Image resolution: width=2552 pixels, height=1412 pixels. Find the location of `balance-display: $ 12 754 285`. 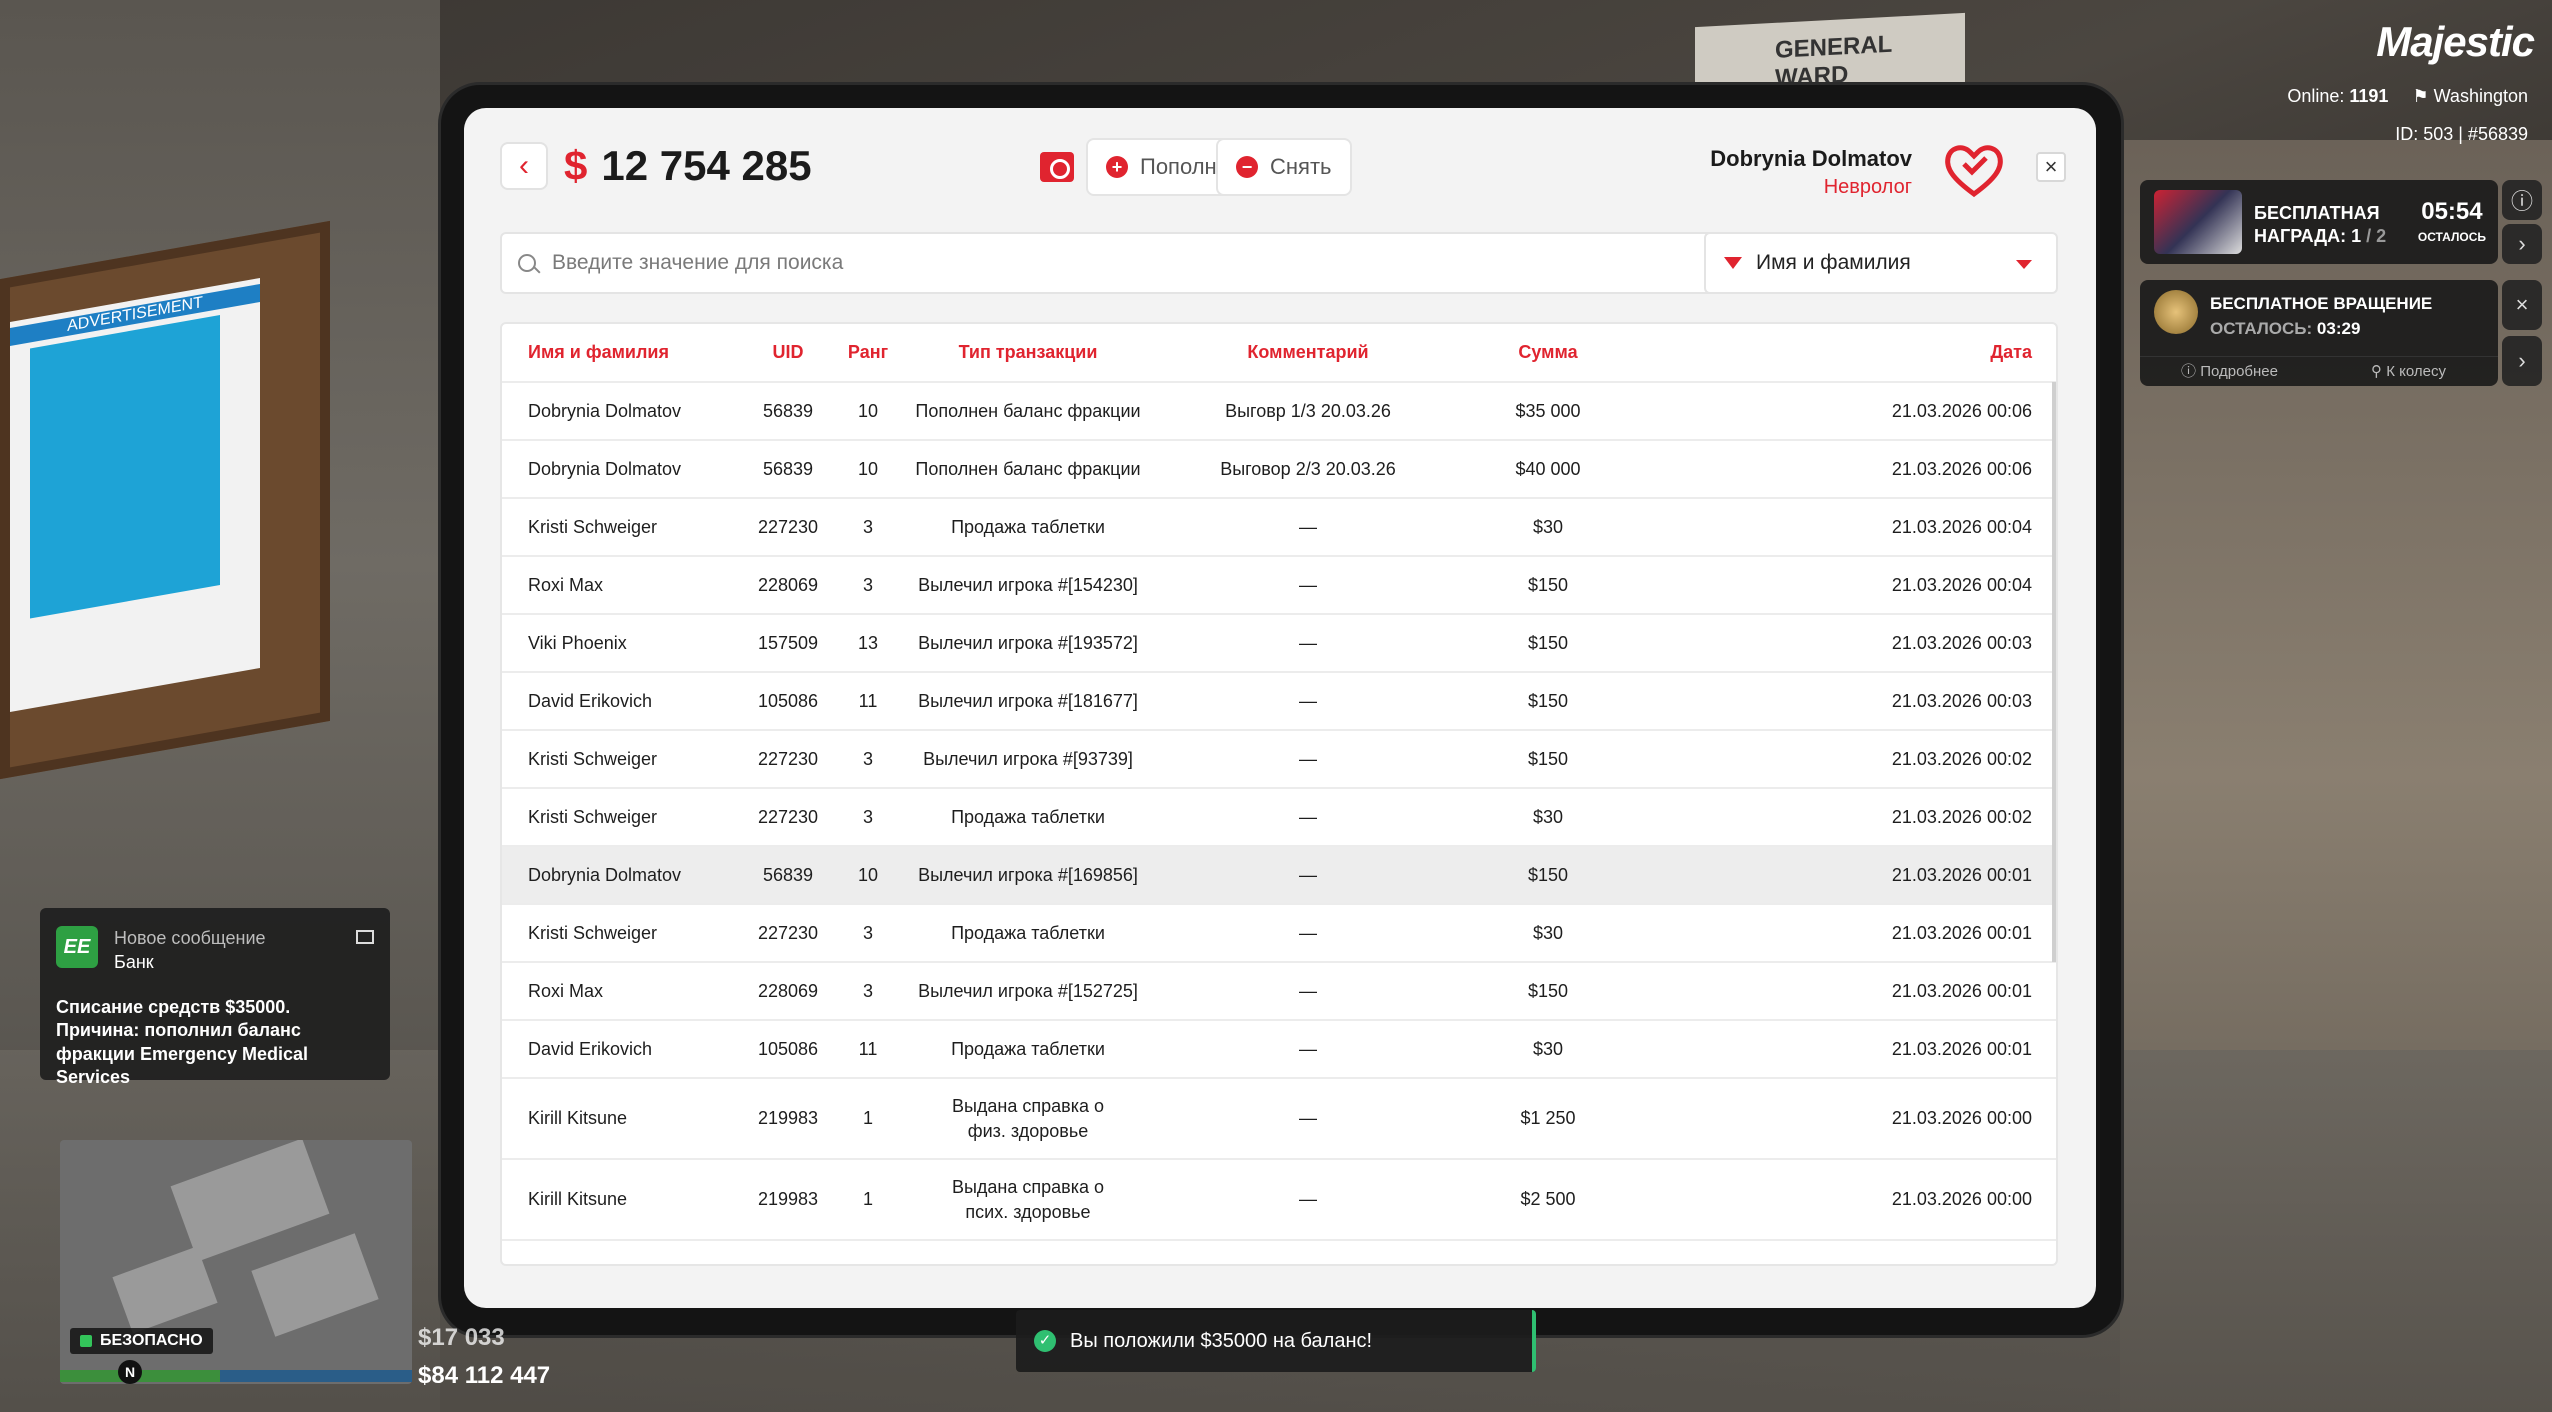

balance-display: $ 12 754 285 is located at coordinates (688, 166).